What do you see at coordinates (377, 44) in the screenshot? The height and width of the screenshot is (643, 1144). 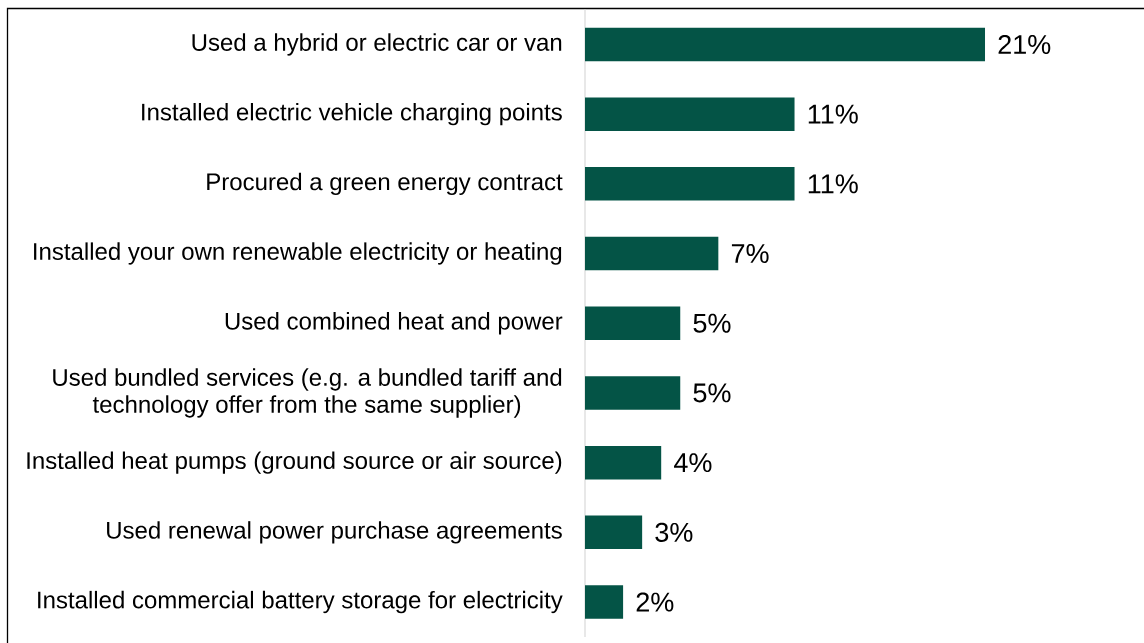 I see `y-tick-label: Used a hybrid or electric car or van` at bounding box center [377, 44].